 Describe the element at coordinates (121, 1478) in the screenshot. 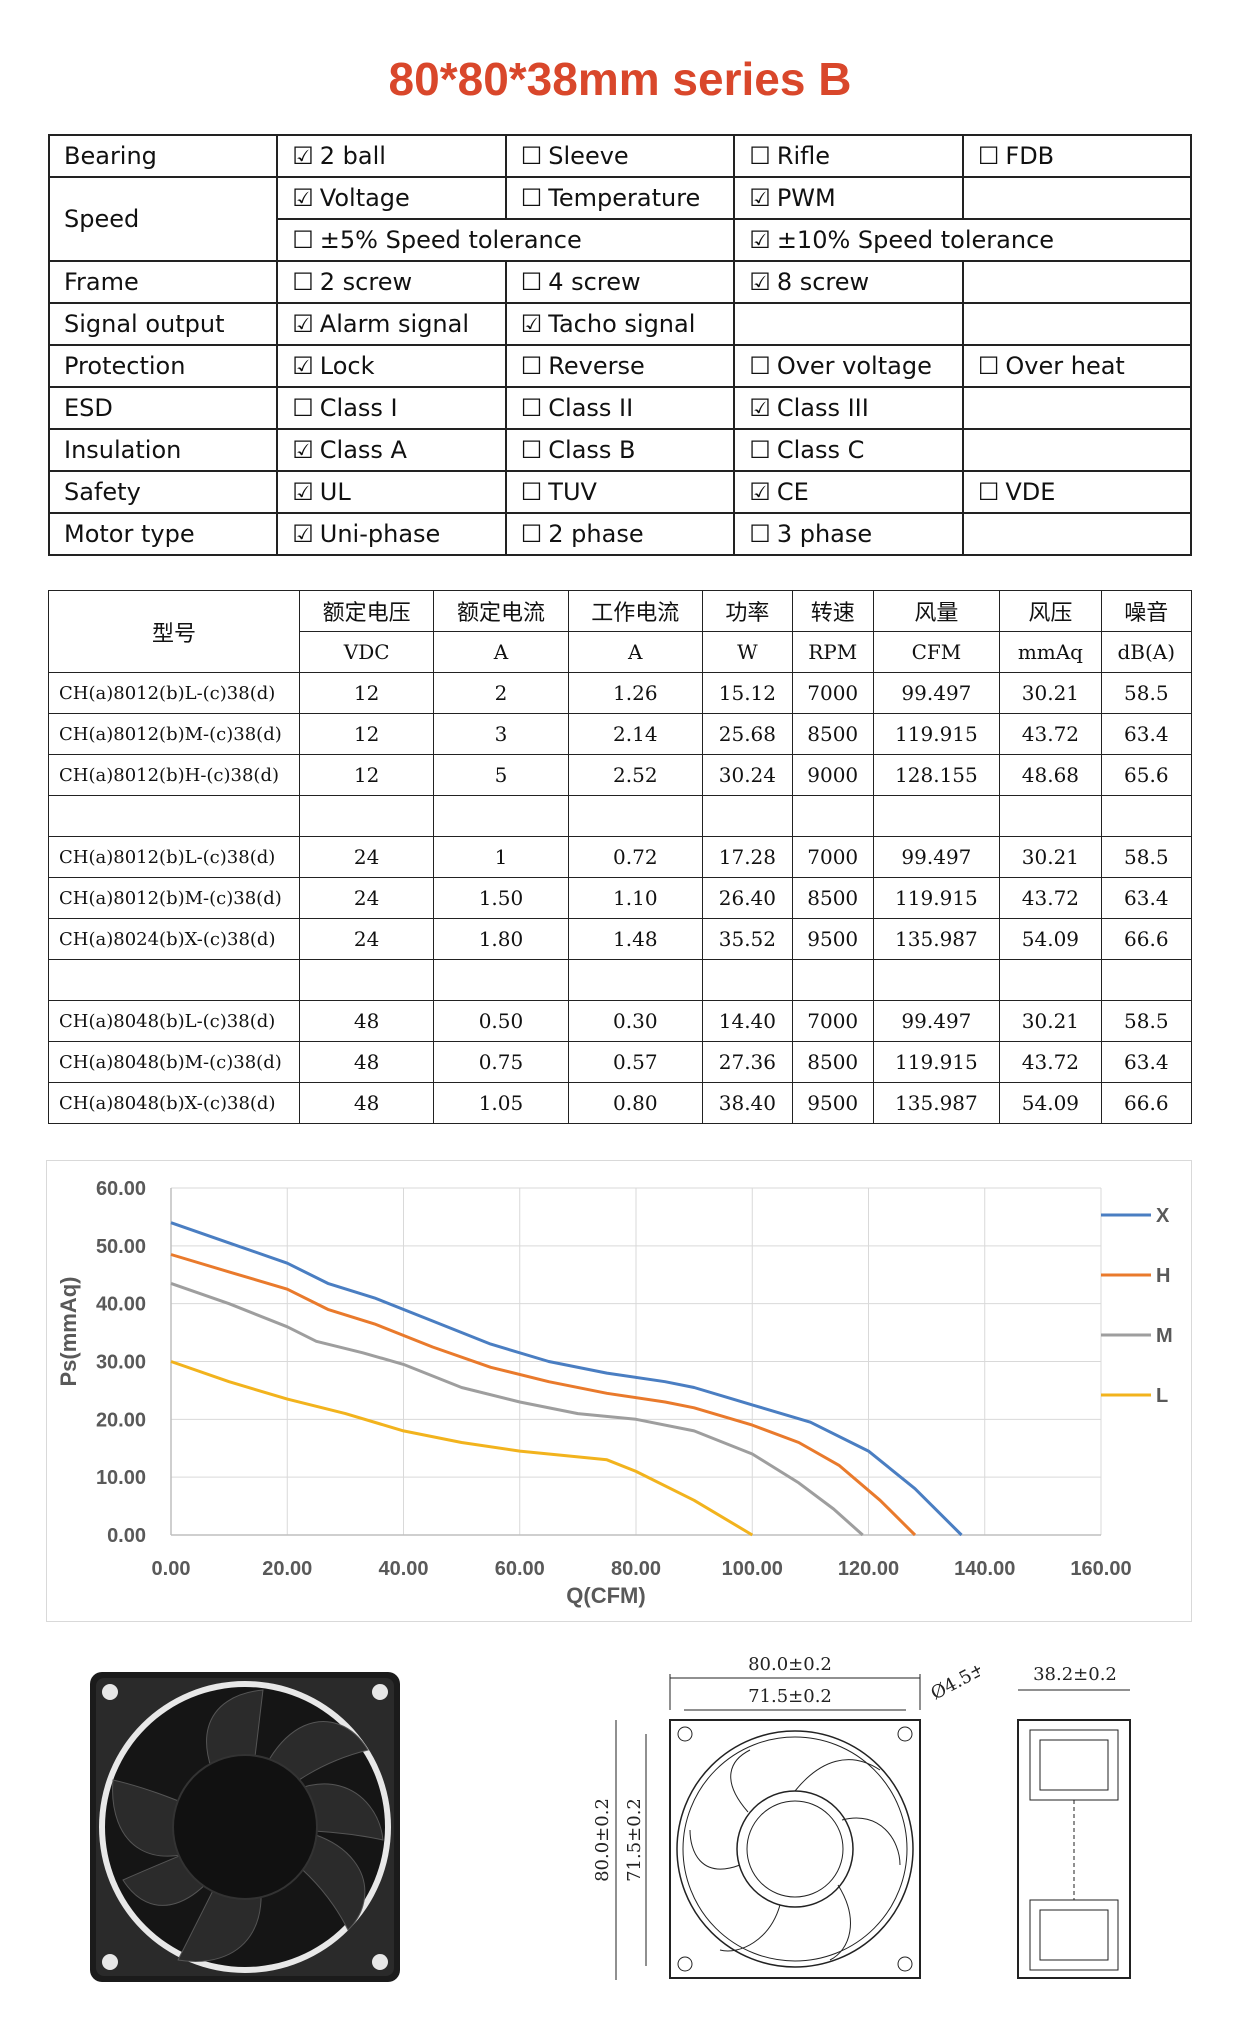

I see `y-tick-label: 10.00` at that location.